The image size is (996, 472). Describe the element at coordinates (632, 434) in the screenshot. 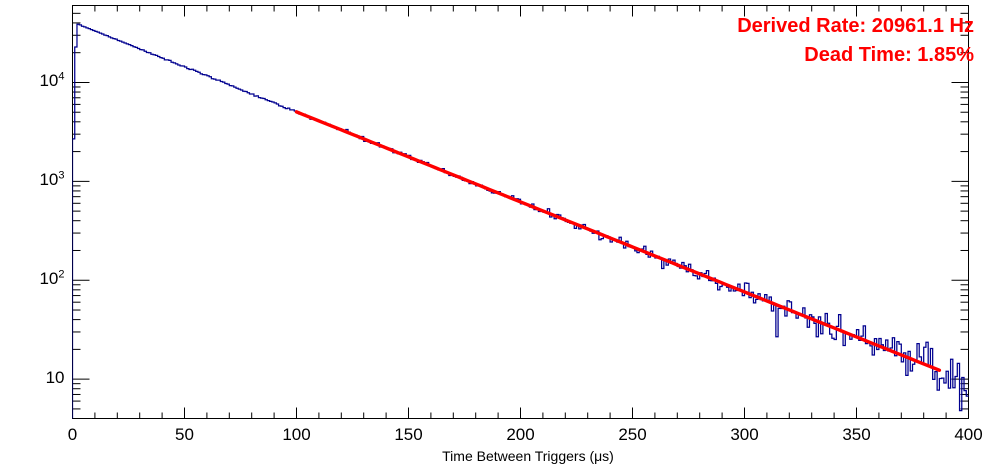

I see `x-tick-label: 250` at that location.